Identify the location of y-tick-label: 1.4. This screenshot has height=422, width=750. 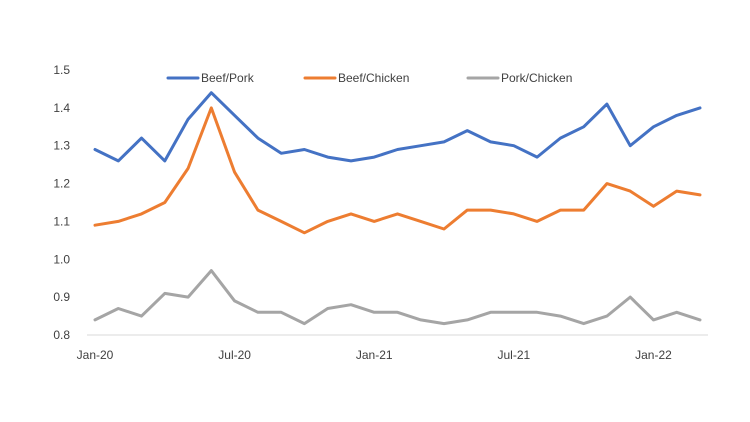
(61, 108).